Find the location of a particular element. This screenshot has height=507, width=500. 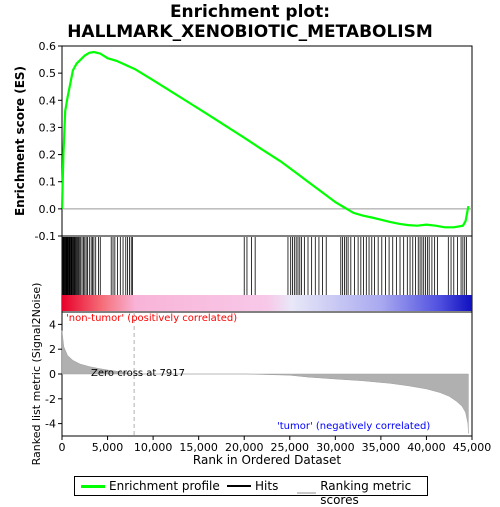

x-tick-label: 20,000 is located at coordinates (244, 447).